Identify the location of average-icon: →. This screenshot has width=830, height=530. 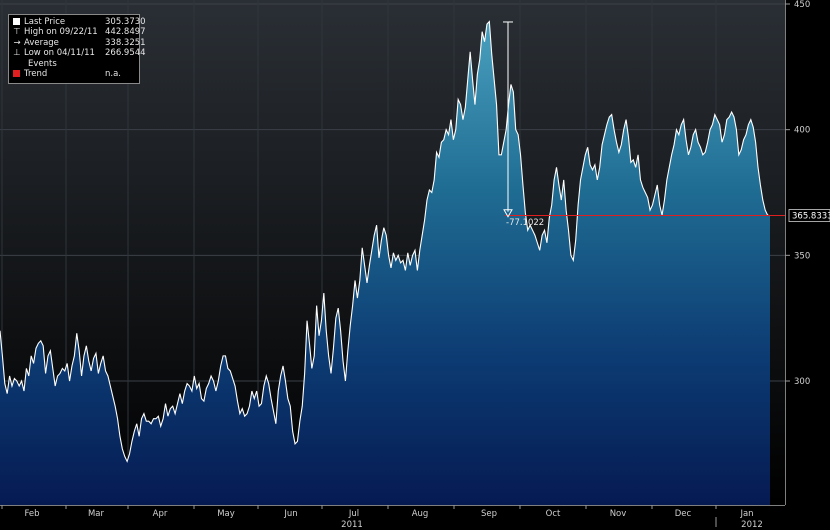
(17, 42).